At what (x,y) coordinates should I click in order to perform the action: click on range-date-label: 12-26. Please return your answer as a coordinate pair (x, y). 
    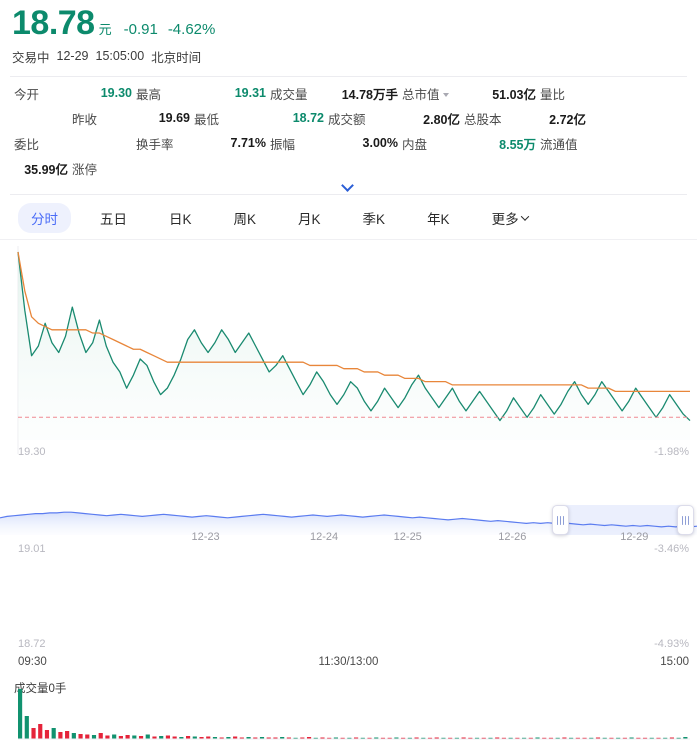
    Looking at the image, I should click on (512, 537).